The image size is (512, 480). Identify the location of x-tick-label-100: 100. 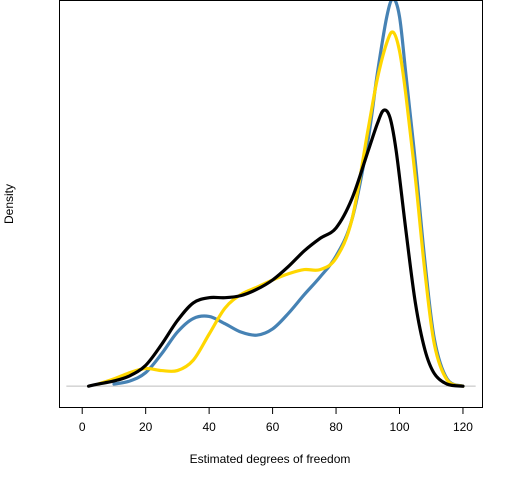
(399, 427).